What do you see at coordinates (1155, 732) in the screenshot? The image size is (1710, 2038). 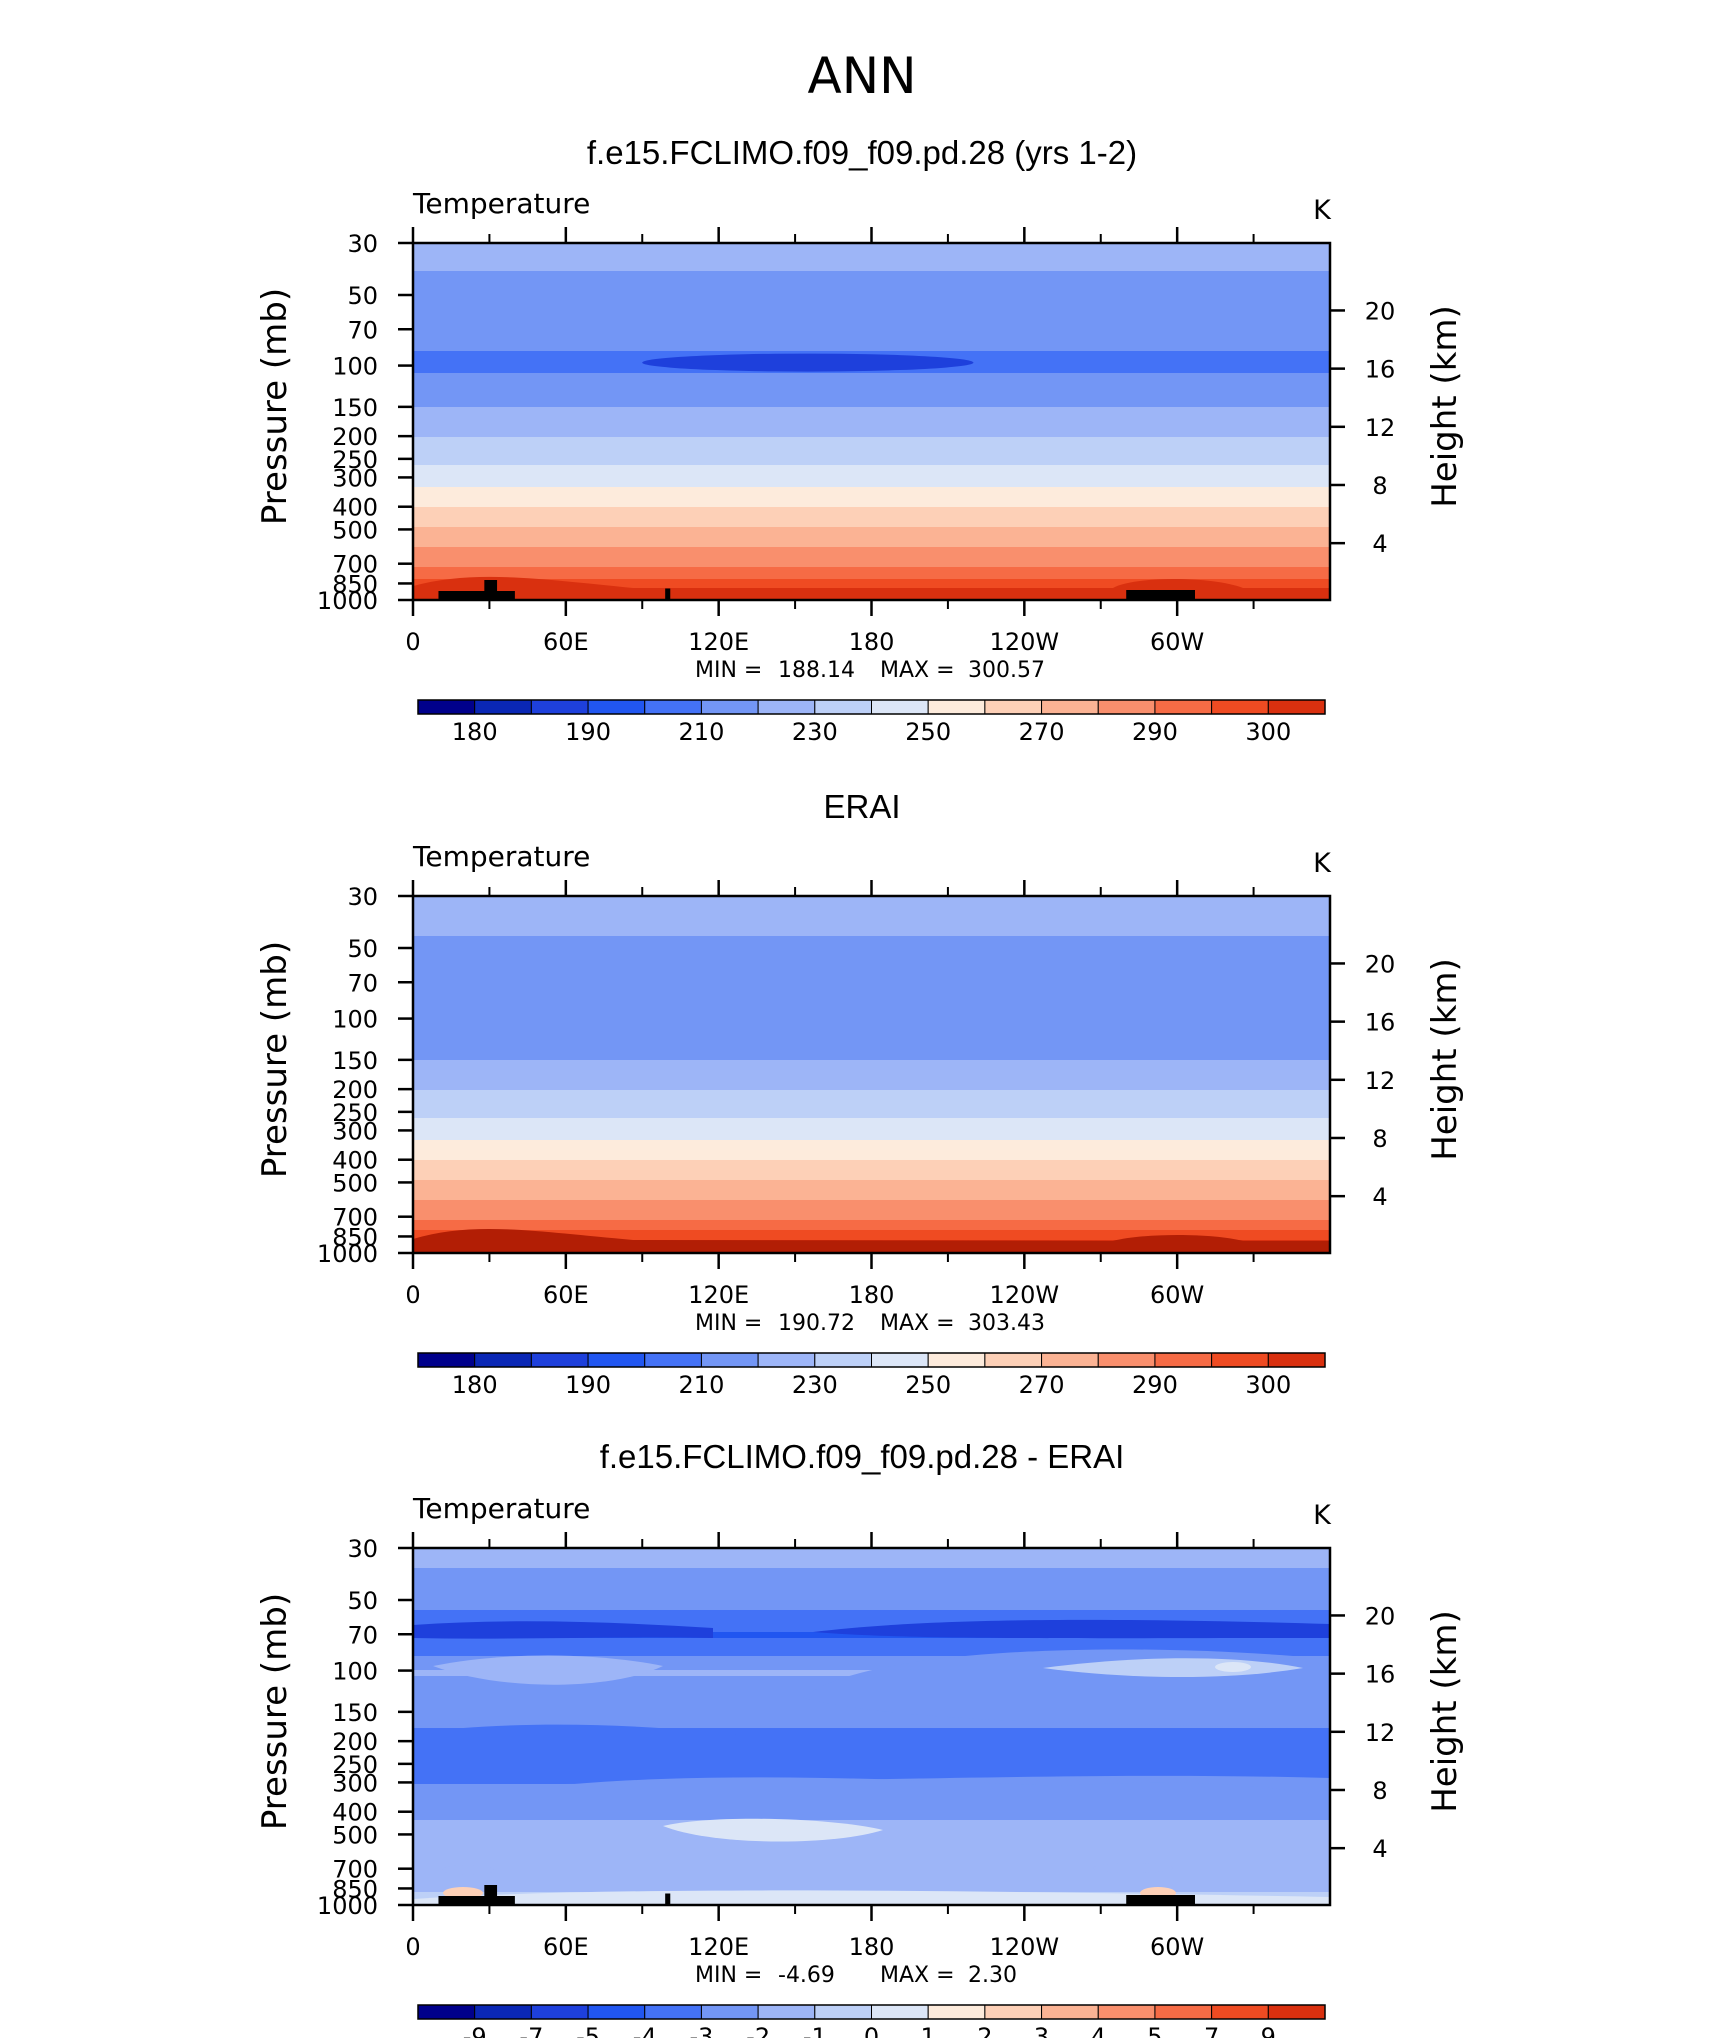 I see `colorbar-label: 290` at bounding box center [1155, 732].